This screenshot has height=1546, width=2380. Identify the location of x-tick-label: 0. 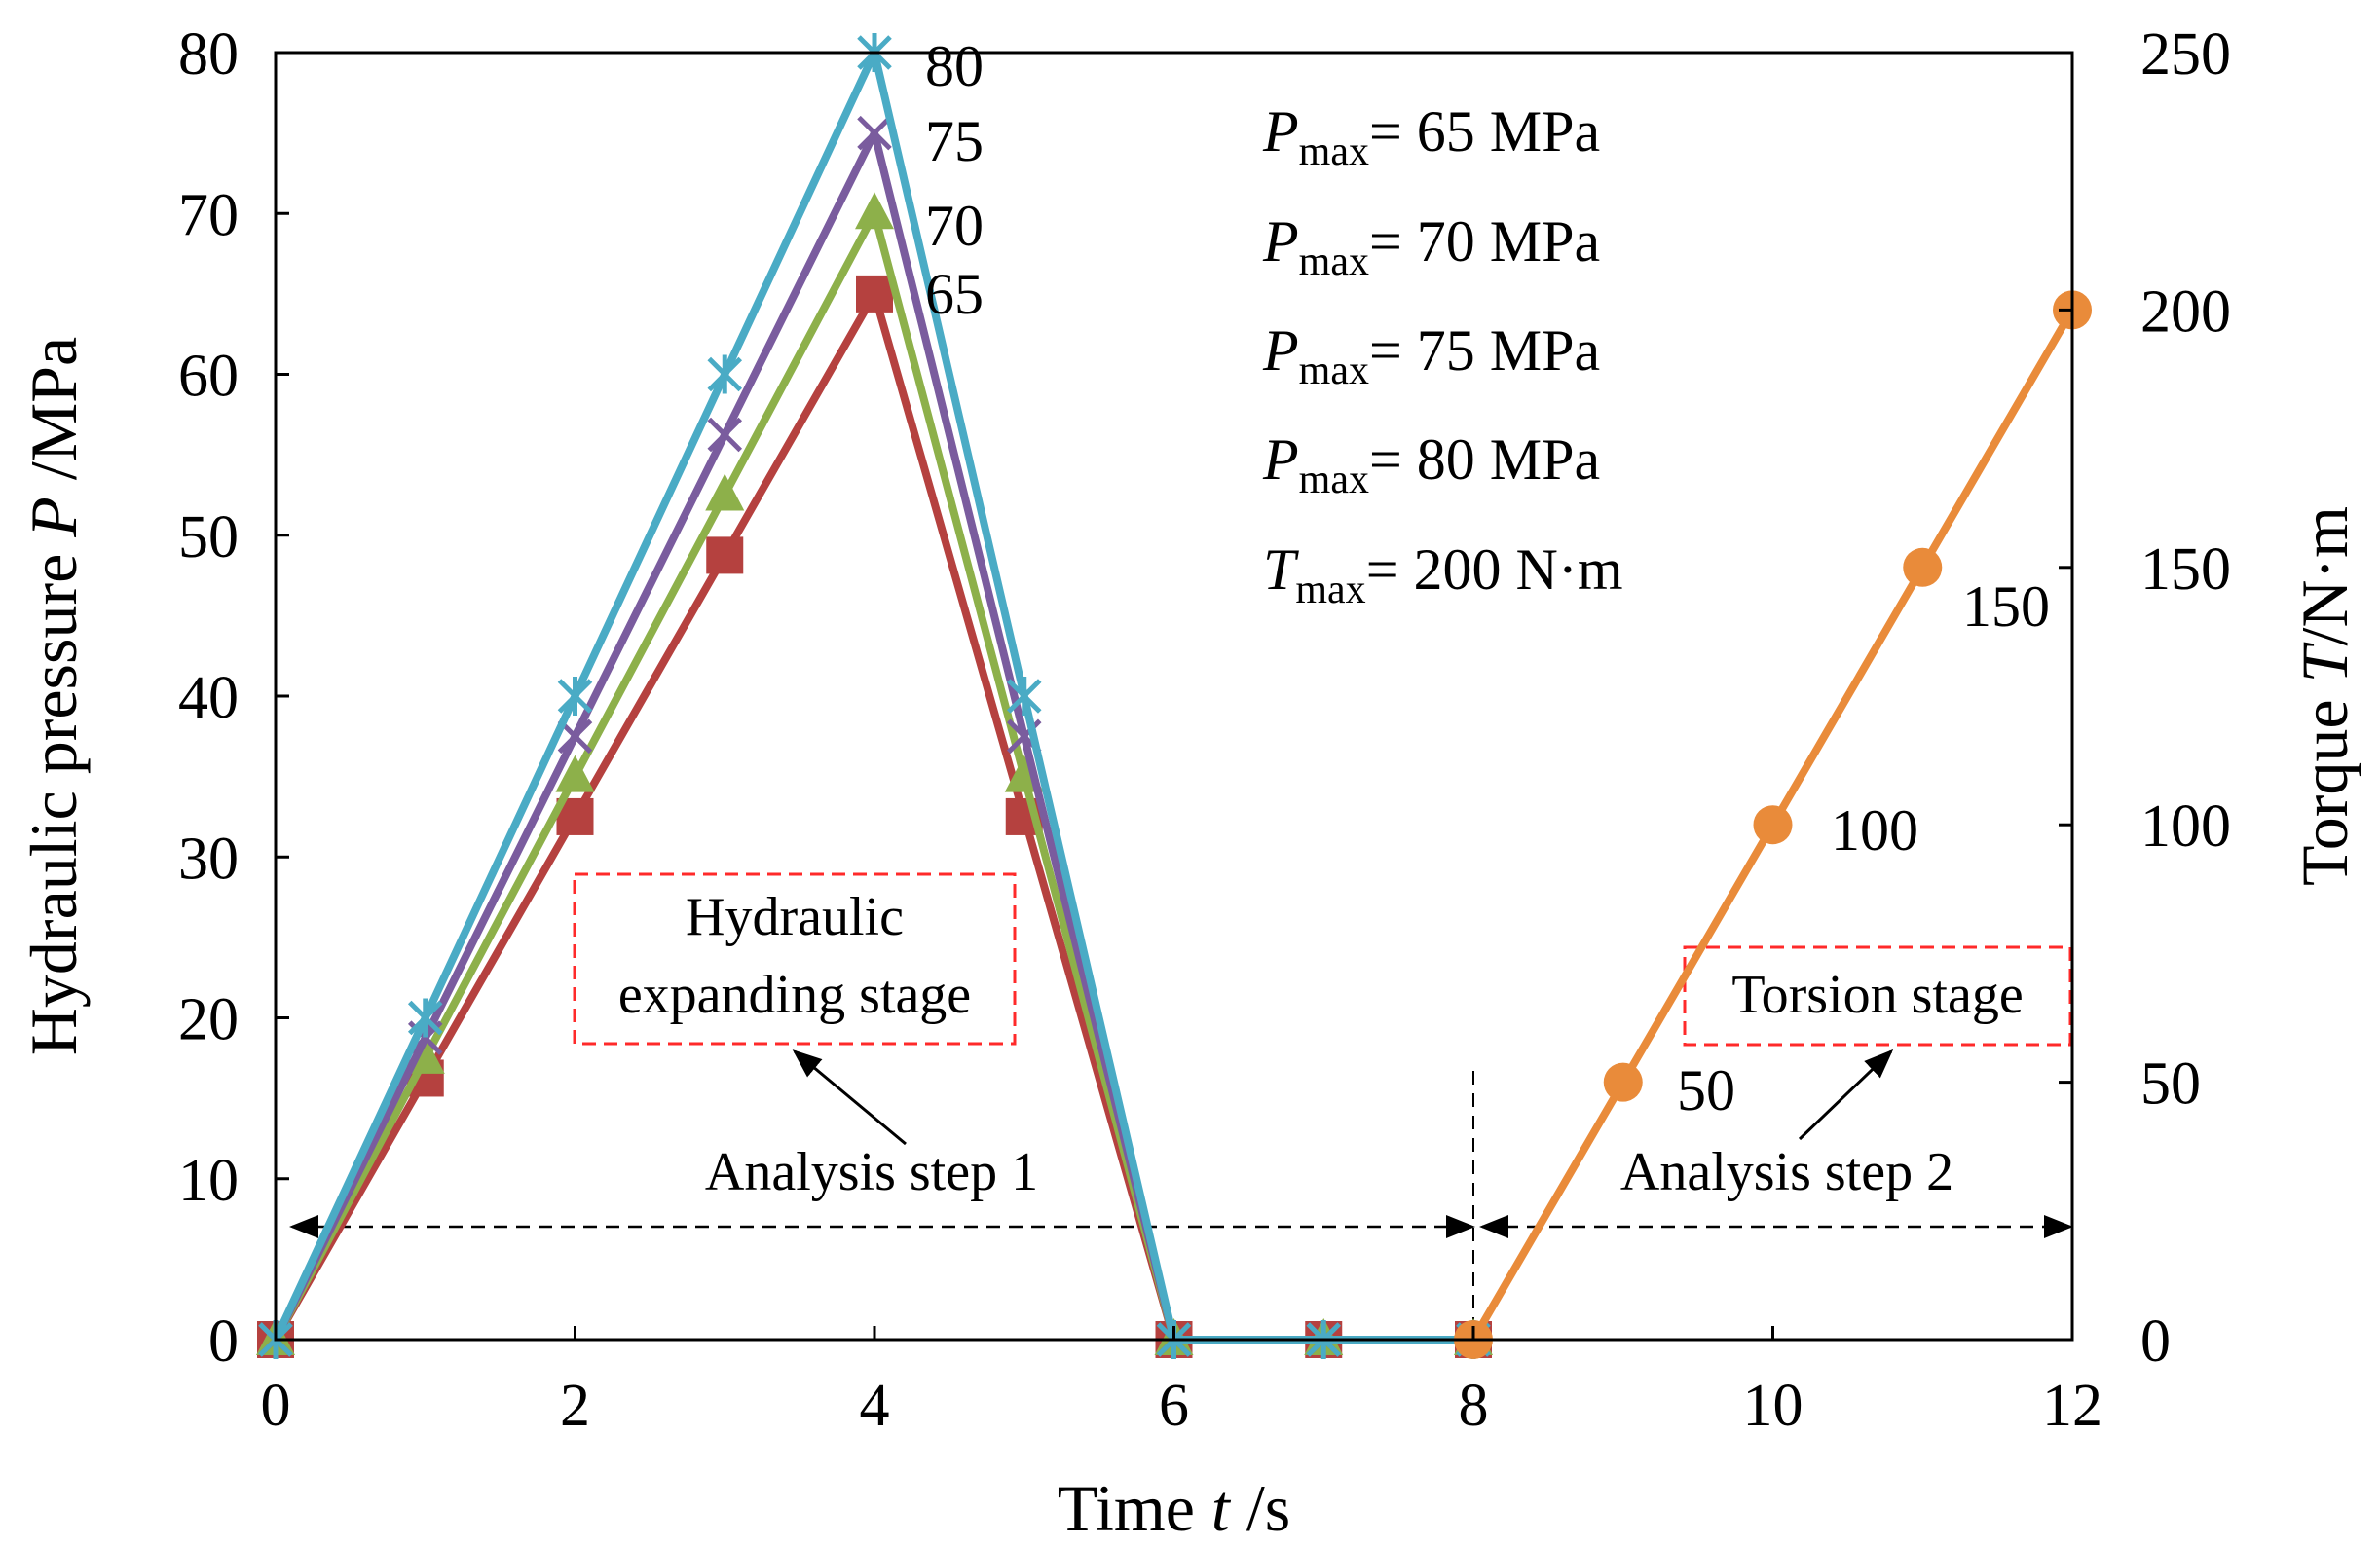
(276, 1406).